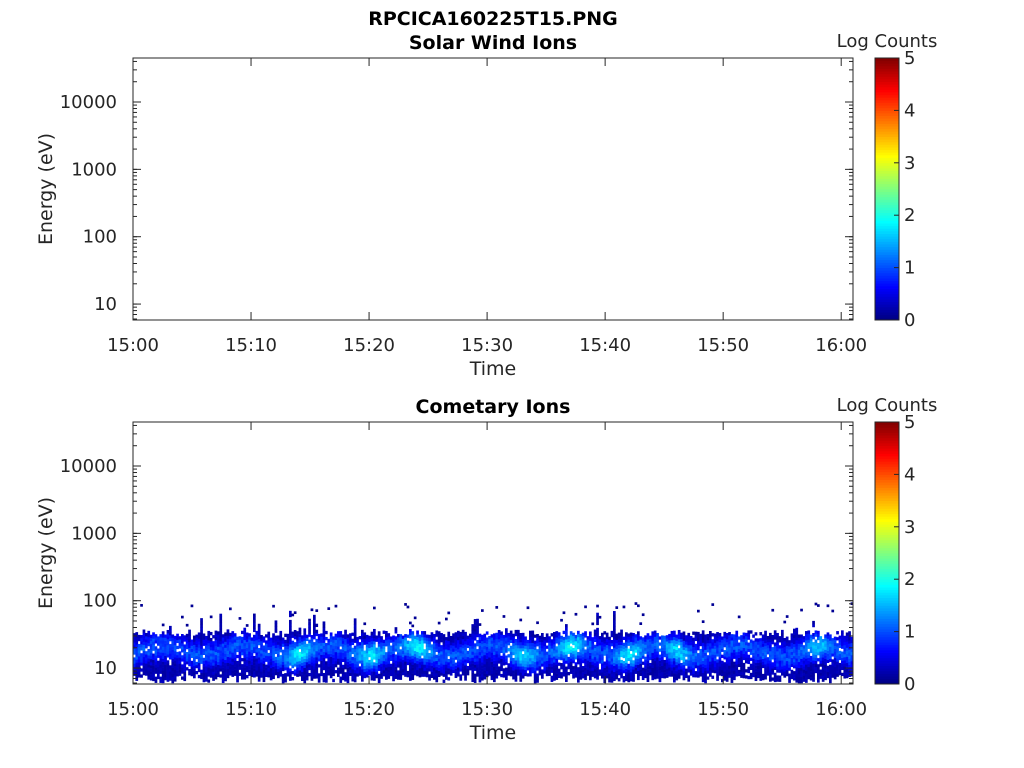  Describe the element at coordinates (887, 41) in the screenshot. I see `colorbar-label: Log Counts` at that location.